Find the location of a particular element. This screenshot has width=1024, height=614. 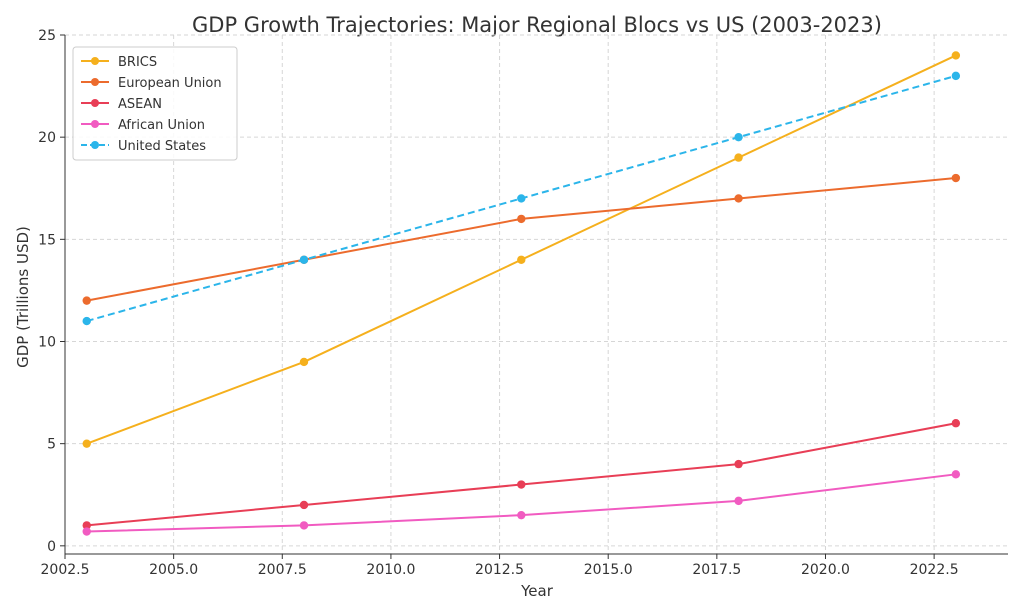

x-tick-label: 2017.5 is located at coordinates (716, 570).